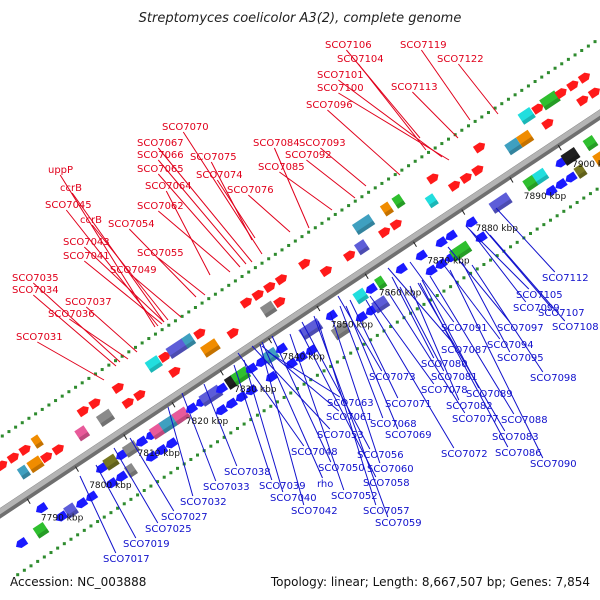 The height and width of the screenshot is (600, 600). Describe the element at coordinates (207, 422) in the screenshot. I see `scale-tick-label: 7820 kbp` at that location.